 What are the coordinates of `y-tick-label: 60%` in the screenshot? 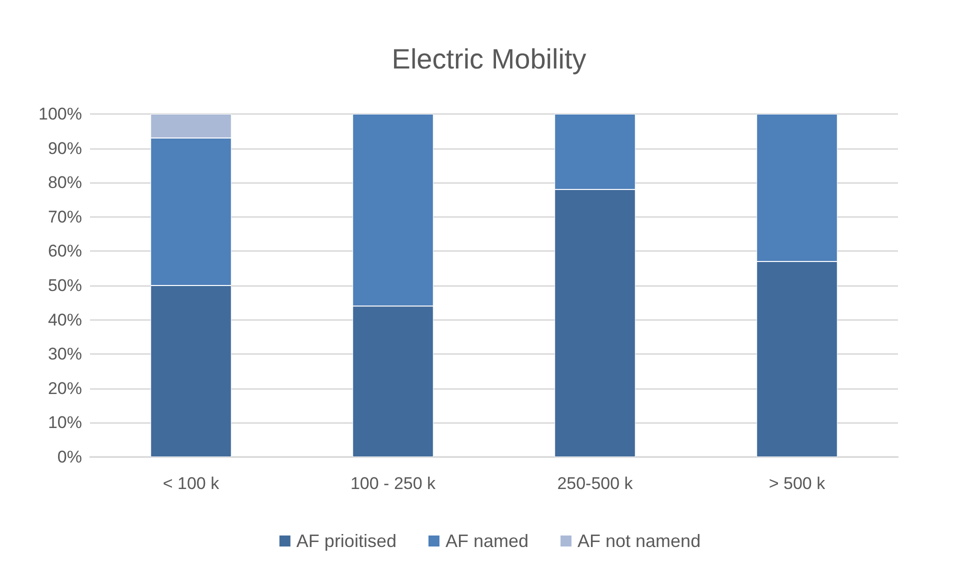 It's located at (65, 251).